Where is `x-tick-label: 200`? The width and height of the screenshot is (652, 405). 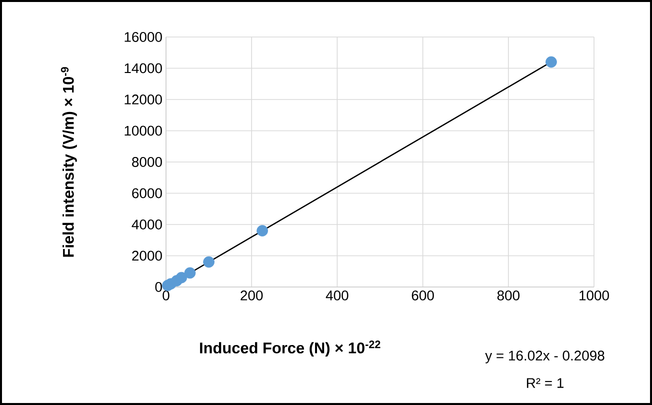 x-tick-label: 200 is located at coordinates (251, 295).